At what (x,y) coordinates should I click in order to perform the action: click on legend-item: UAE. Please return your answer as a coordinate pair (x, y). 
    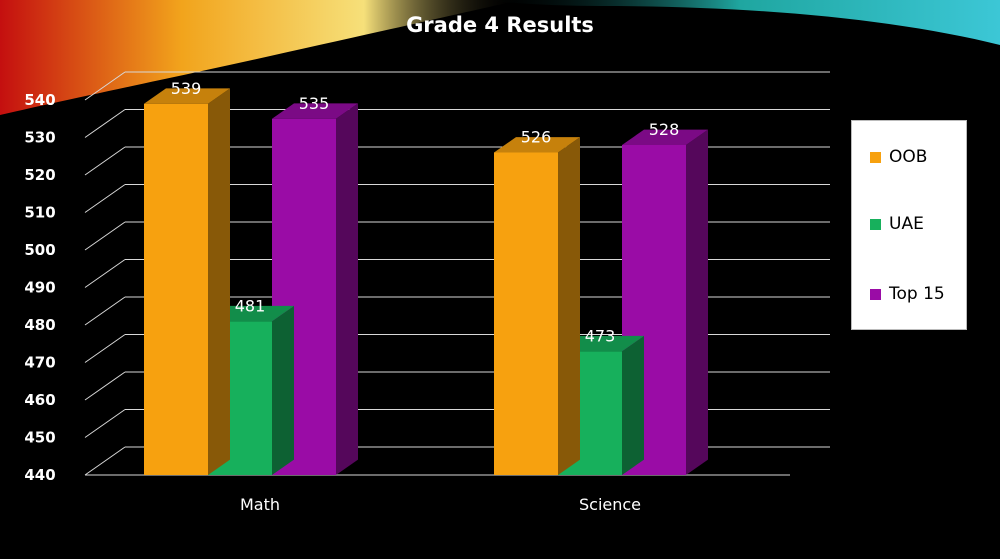
    Looking at the image, I should click on (897, 224).